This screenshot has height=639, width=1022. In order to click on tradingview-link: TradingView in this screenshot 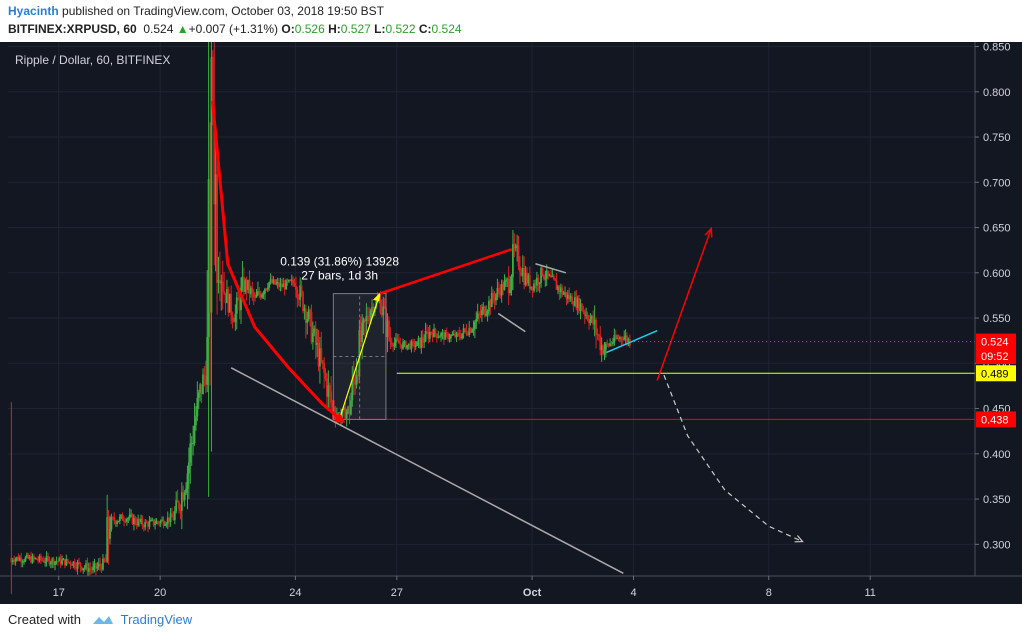, I will do `click(156, 619)`.